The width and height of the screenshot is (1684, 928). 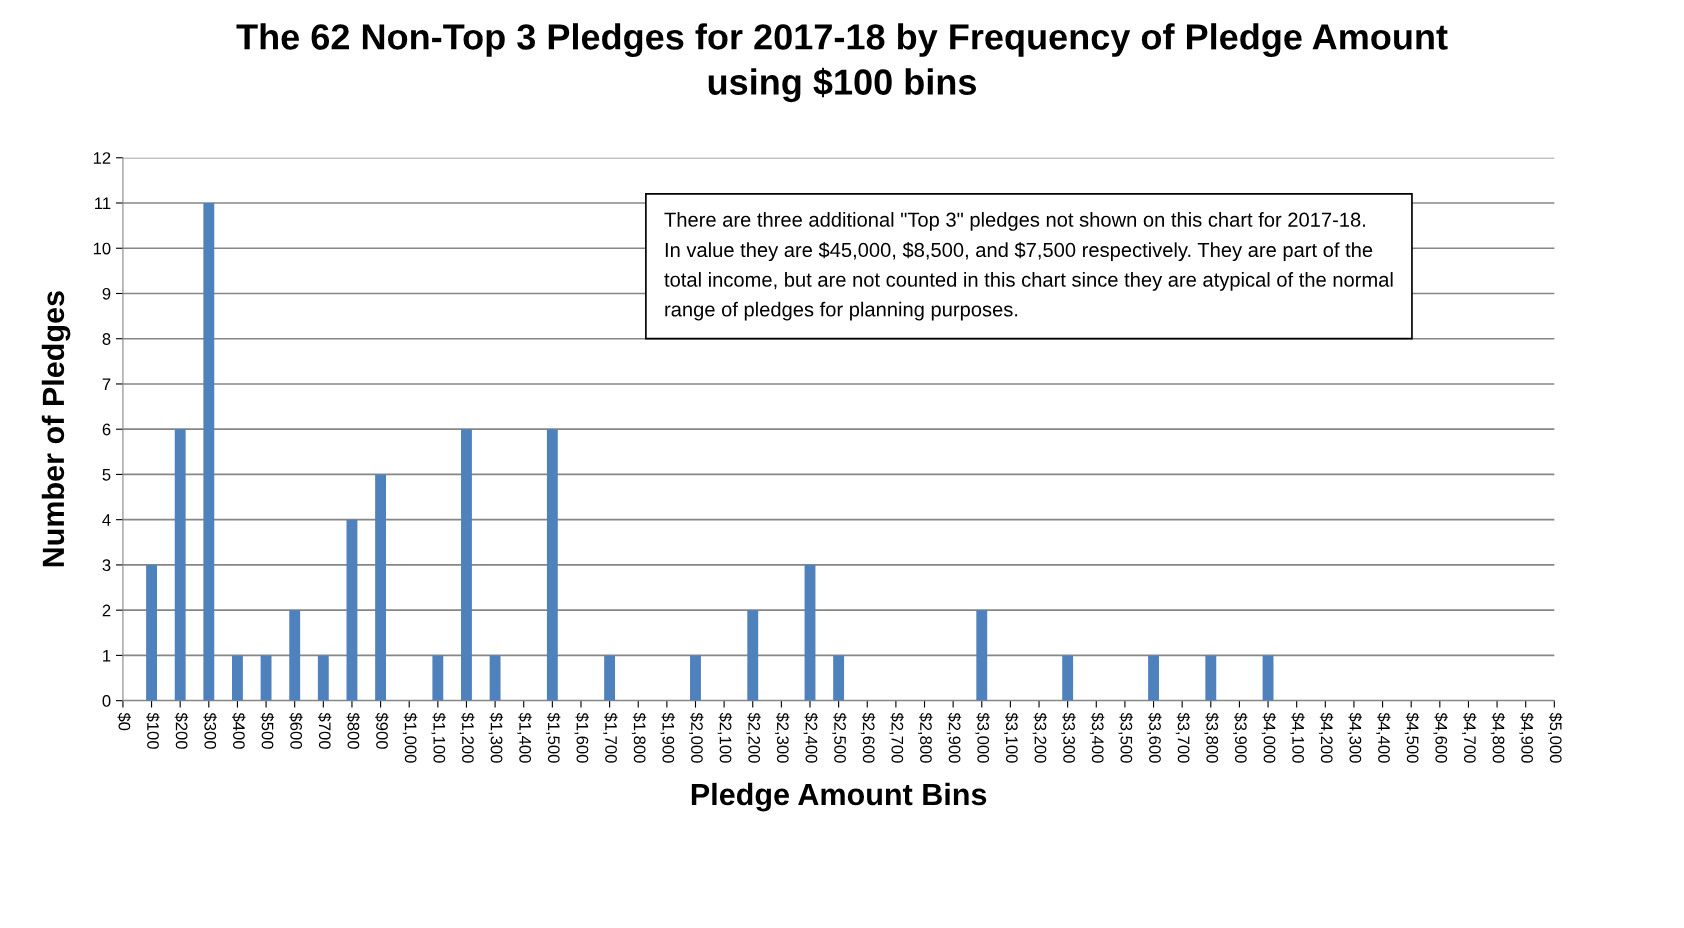 I want to click on x-tick-label: $4,900, so click(x=1526, y=737).